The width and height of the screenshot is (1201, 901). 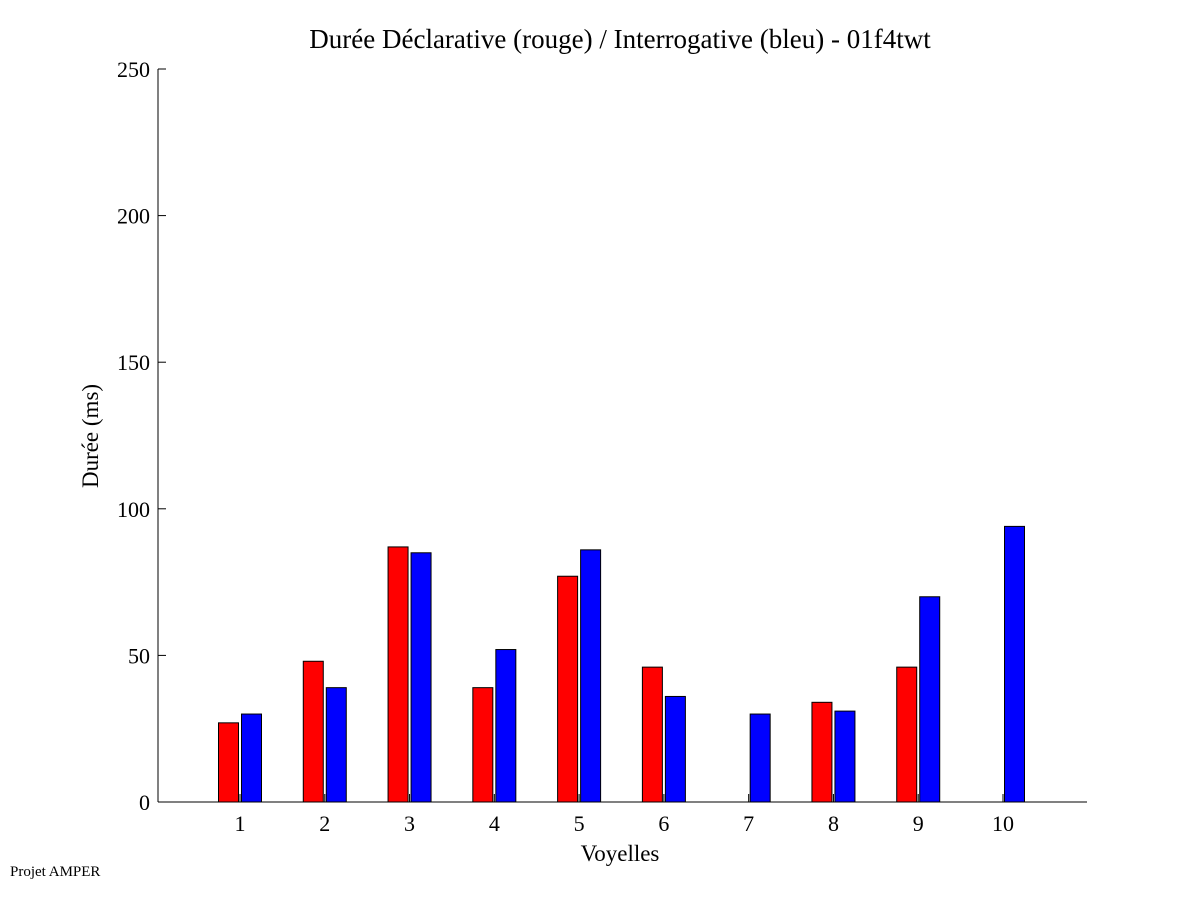 I want to click on y-tick-label: 250, so click(x=133, y=69).